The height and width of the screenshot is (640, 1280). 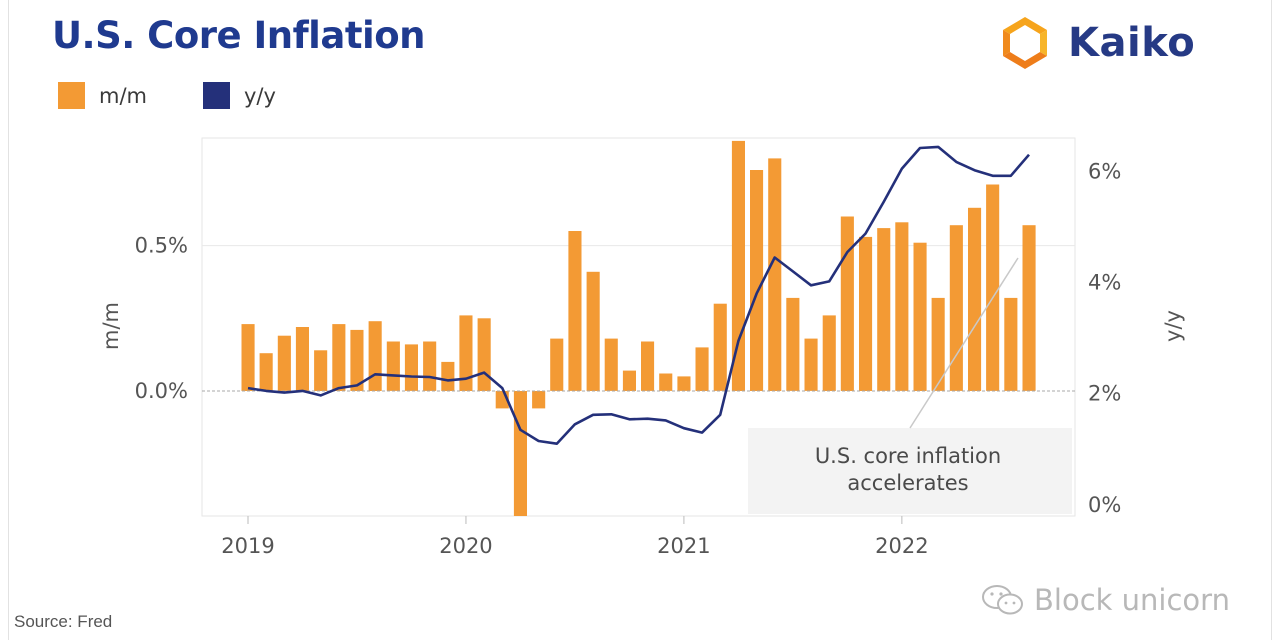 I want to click on annotation-box, so click(x=910, y=471).